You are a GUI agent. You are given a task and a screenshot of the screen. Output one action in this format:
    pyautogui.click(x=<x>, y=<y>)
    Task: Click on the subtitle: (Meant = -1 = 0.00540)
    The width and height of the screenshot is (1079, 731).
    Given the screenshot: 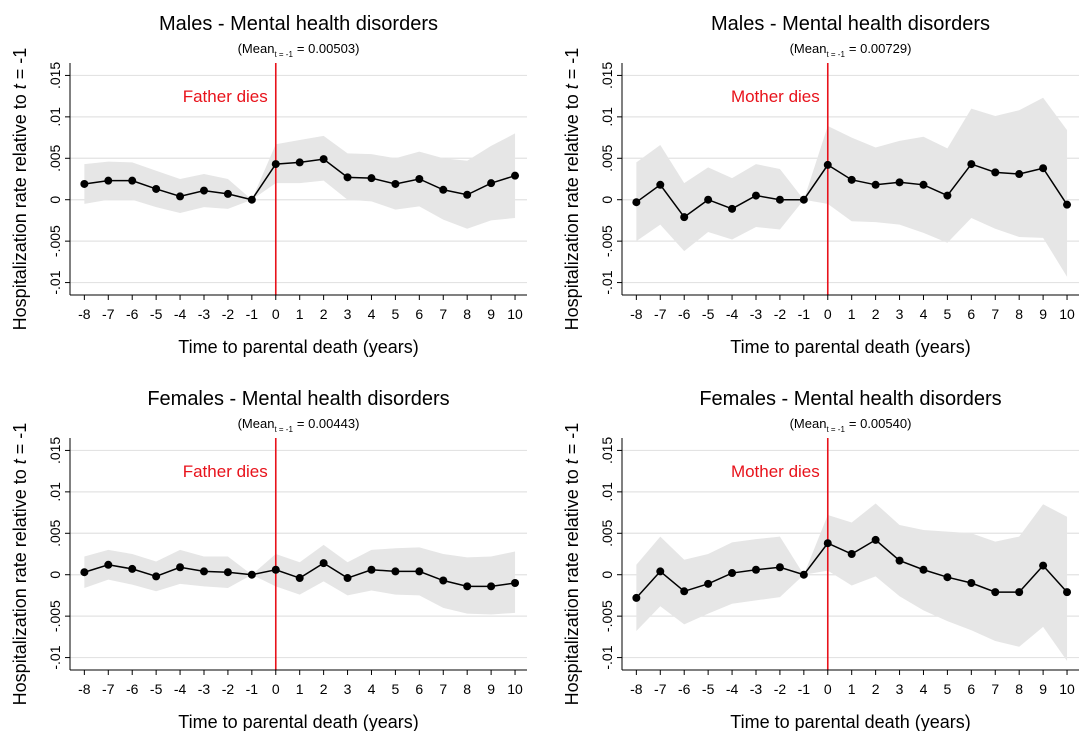 What is the action you would take?
    pyautogui.click(x=851, y=425)
    